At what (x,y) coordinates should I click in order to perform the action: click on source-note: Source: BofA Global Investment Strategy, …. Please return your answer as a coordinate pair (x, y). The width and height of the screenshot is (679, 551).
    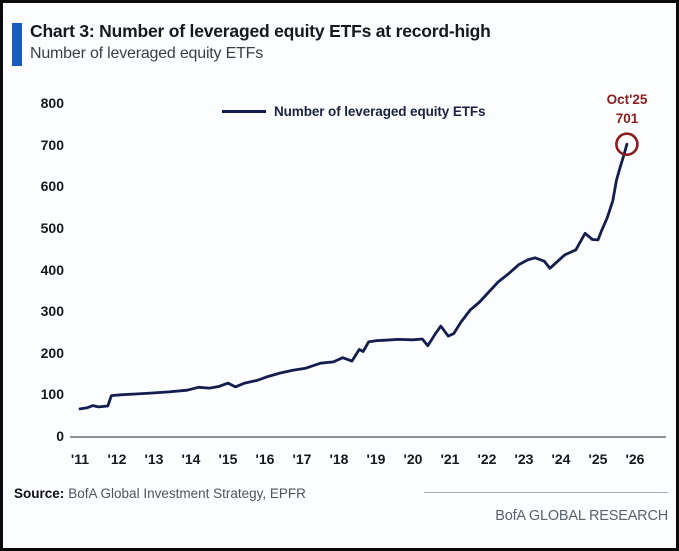
    Looking at the image, I should click on (160, 493).